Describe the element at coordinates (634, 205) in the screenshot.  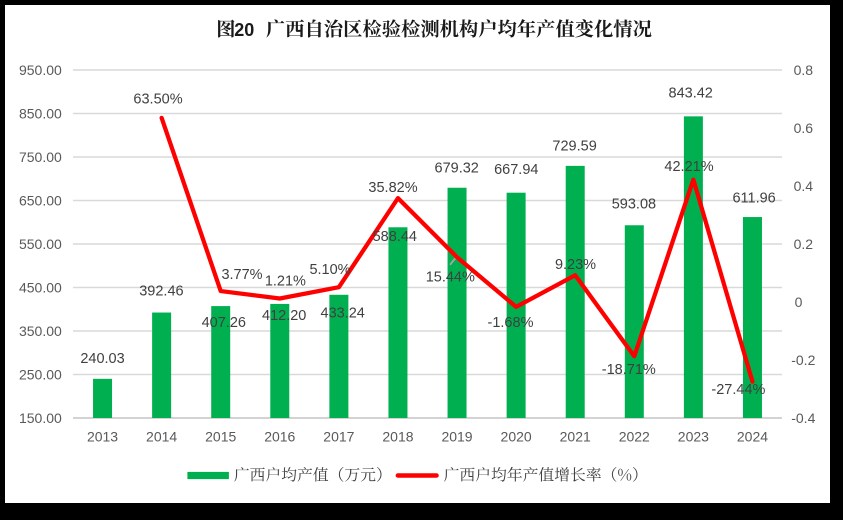
I see `svg-text: 593.08` at that location.